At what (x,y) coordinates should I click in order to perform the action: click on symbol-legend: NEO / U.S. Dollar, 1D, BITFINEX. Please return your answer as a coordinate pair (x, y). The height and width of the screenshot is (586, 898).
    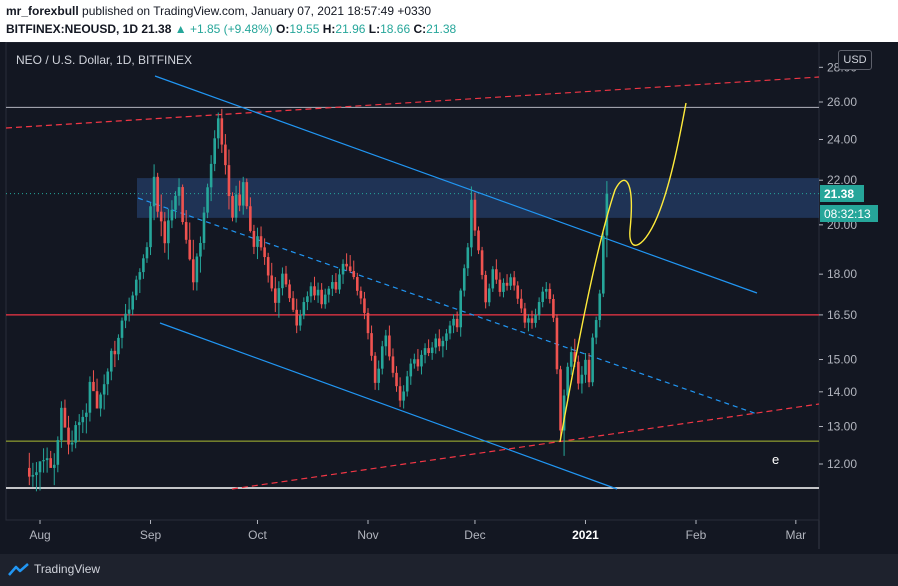
    Looking at the image, I should click on (104, 60).